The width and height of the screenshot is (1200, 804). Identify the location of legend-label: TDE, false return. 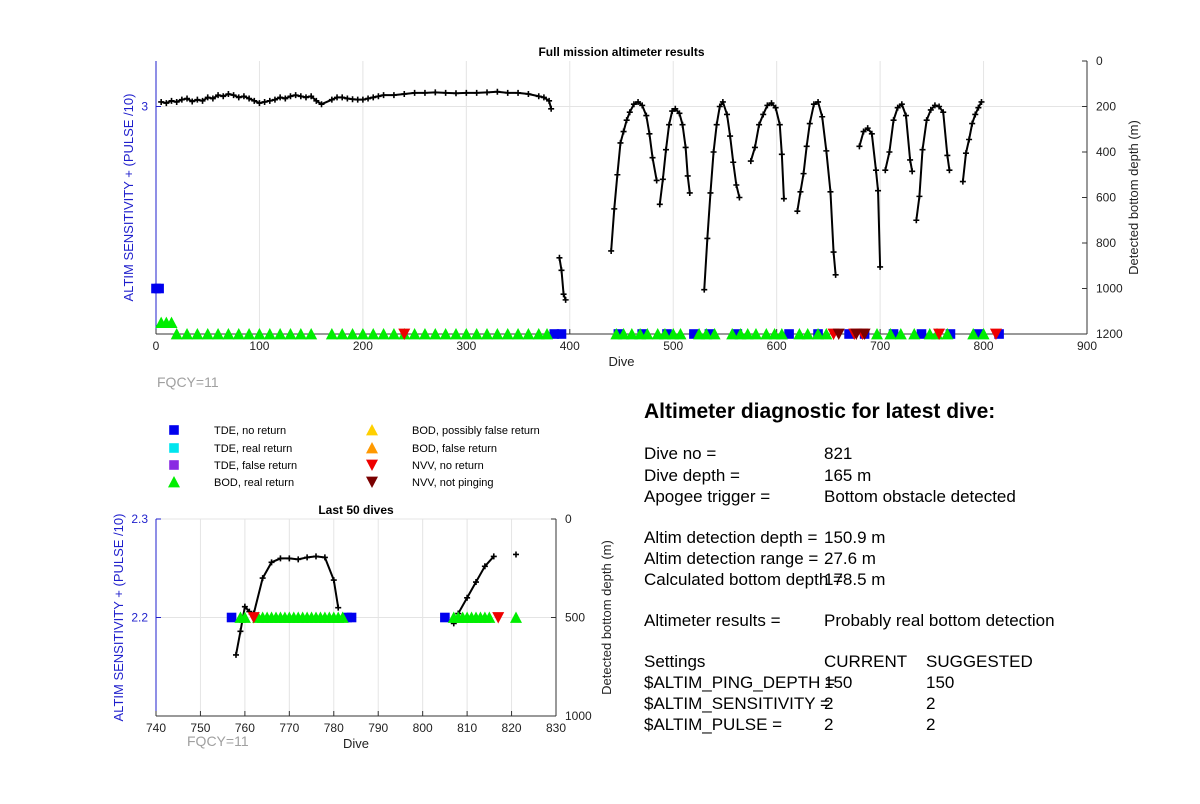
(255, 466).